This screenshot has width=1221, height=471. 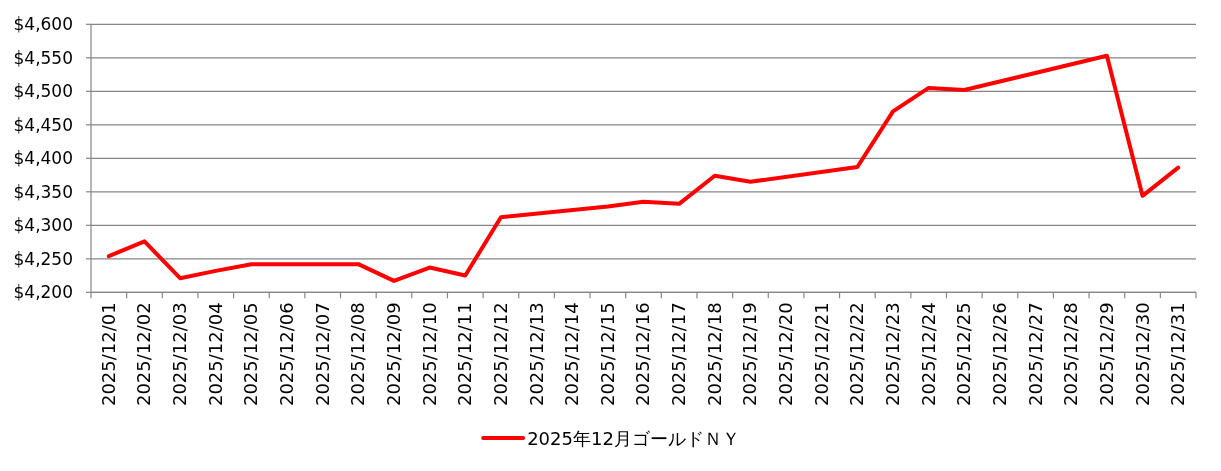 What do you see at coordinates (393, 354) in the screenshot?
I see `x-tick-label: 2025/12/09` at bounding box center [393, 354].